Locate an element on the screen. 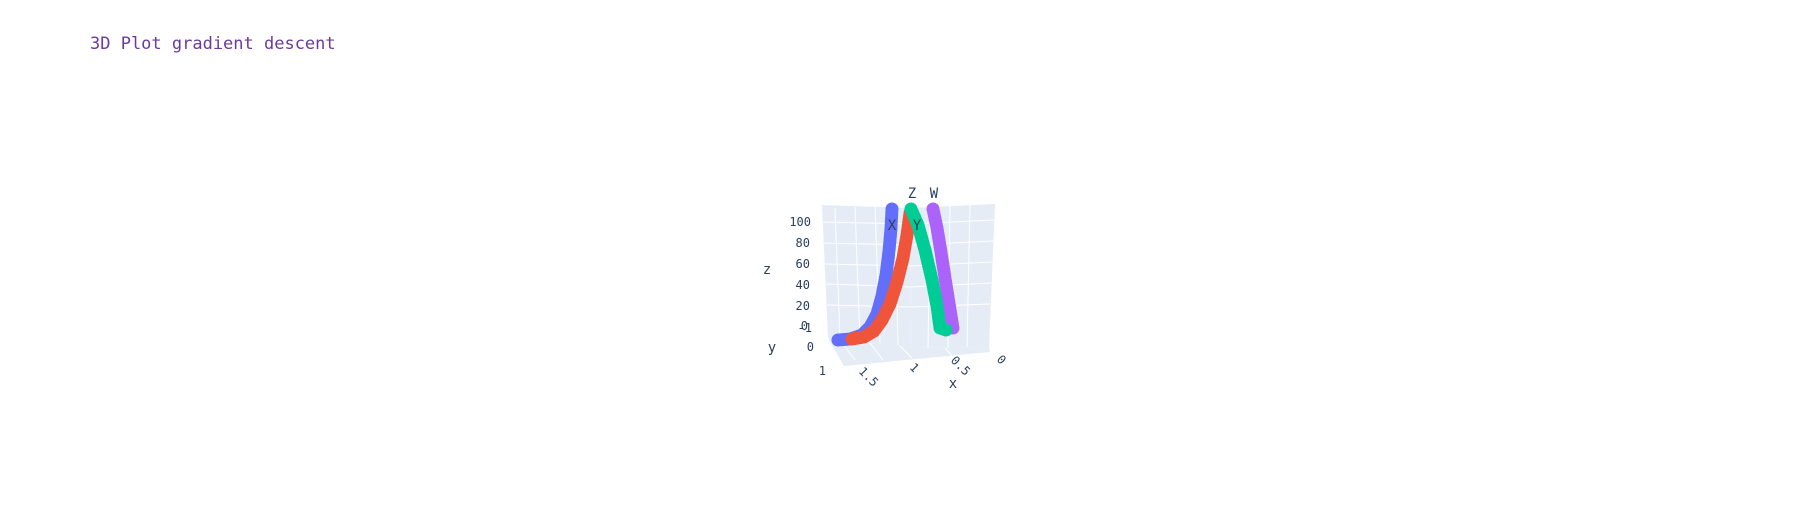 The height and width of the screenshot is (525, 1798). floor is located at coordinates (909, 351).